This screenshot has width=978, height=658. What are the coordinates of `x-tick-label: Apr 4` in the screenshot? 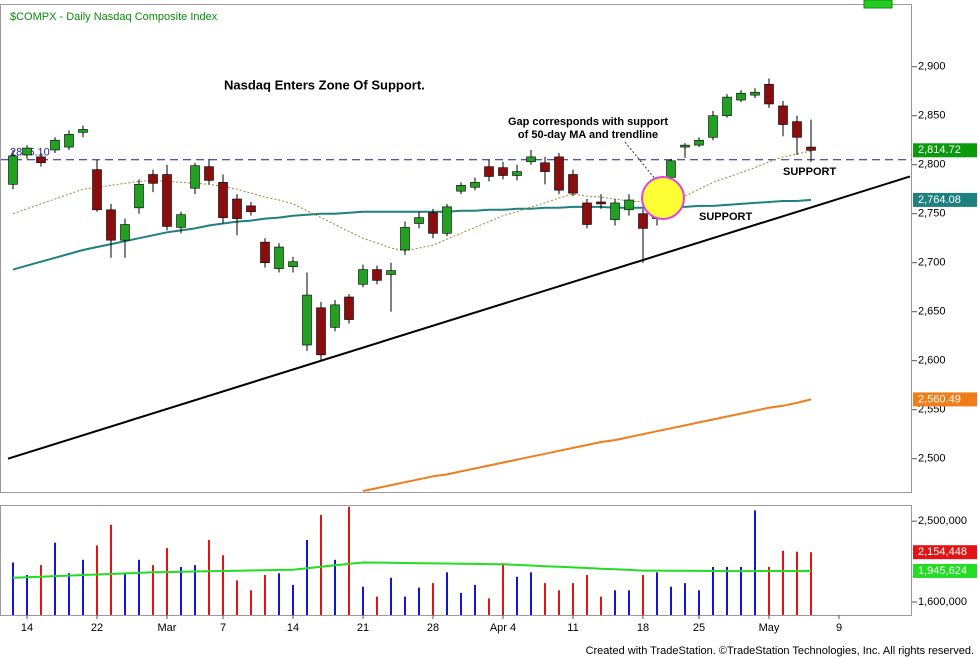 It's located at (503, 628).